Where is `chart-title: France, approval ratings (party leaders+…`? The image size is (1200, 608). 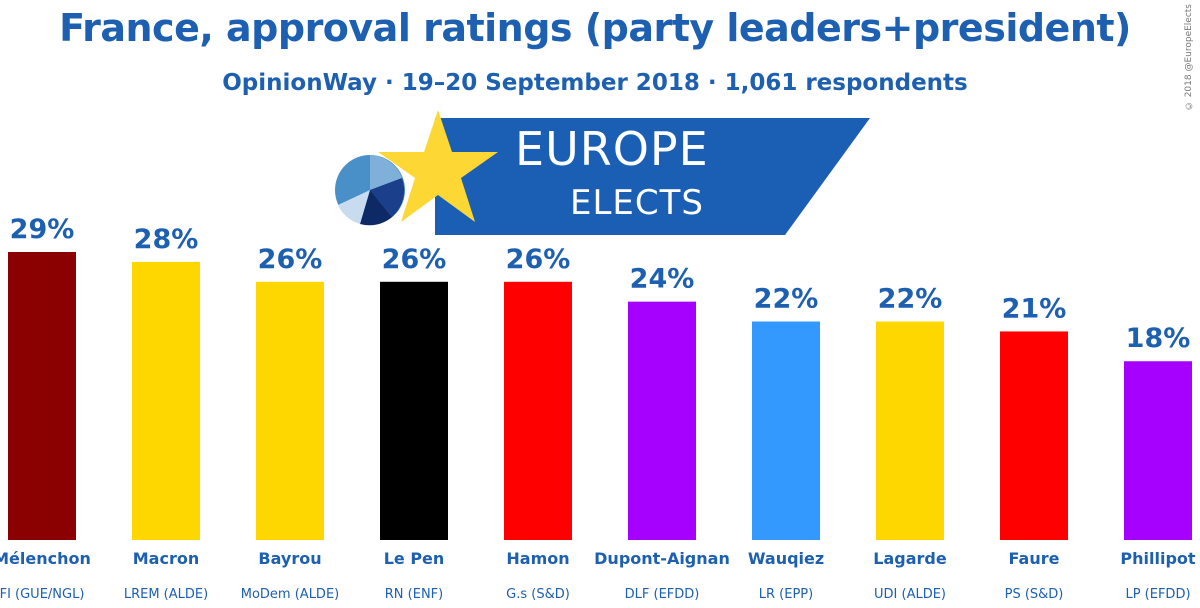
chart-title: France, approval ratings (party leaders+… is located at coordinates (595, 28).